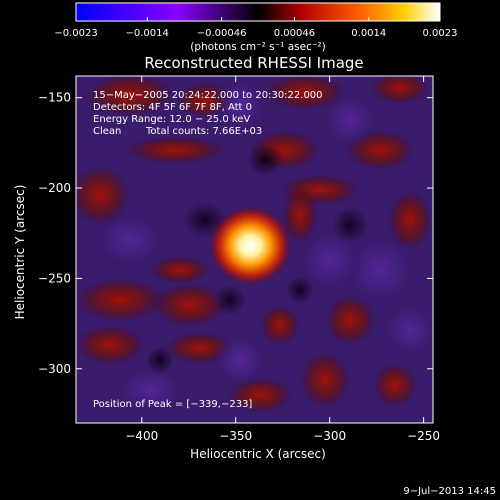 Image resolution: width=500 pixels, height=500 pixels. I want to click on x-tick-label: −250, so click(423, 436).